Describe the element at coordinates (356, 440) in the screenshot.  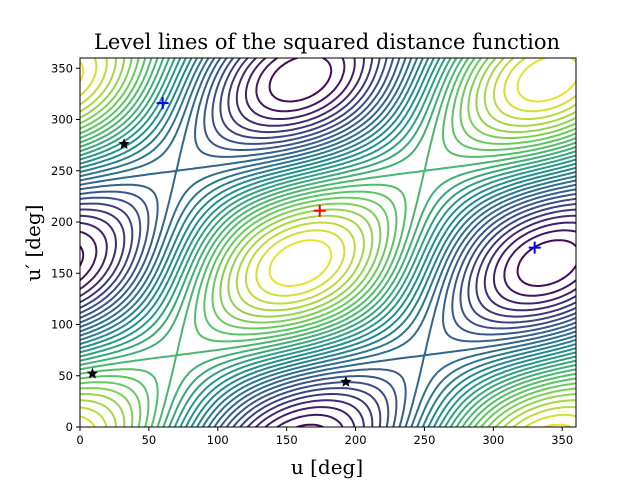
I see `x-tick-label: 200` at that location.